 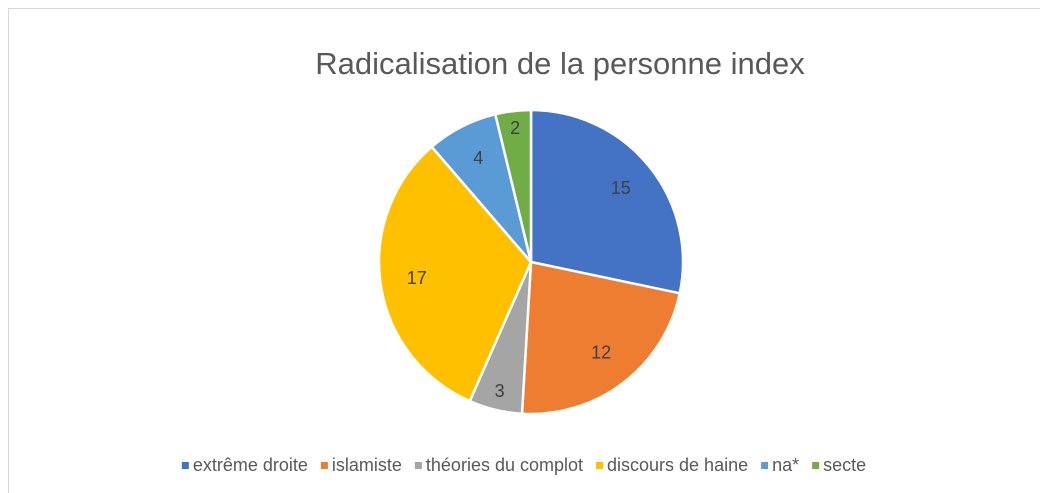 What do you see at coordinates (601, 353) in the screenshot?
I see `data-label: 12` at bounding box center [601, 353].